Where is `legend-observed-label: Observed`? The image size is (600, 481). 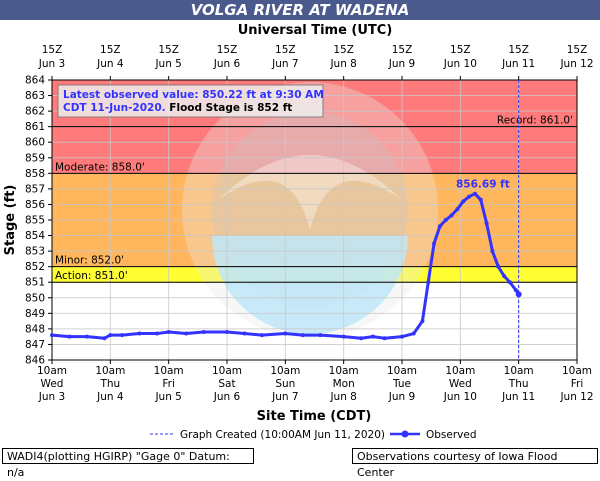 legend-observed-label: Observed is located at coordinates (451, 435).